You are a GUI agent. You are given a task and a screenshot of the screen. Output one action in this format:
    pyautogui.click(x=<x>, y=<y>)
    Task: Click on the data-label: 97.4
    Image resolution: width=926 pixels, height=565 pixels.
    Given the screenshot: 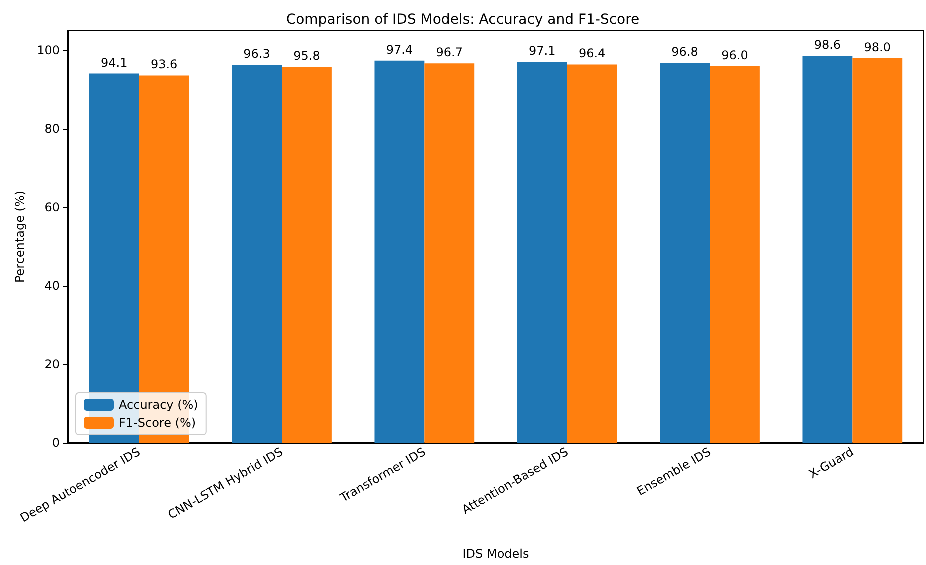 What is the action you would take?
    pyautogui.click(x=400, y=49)
    